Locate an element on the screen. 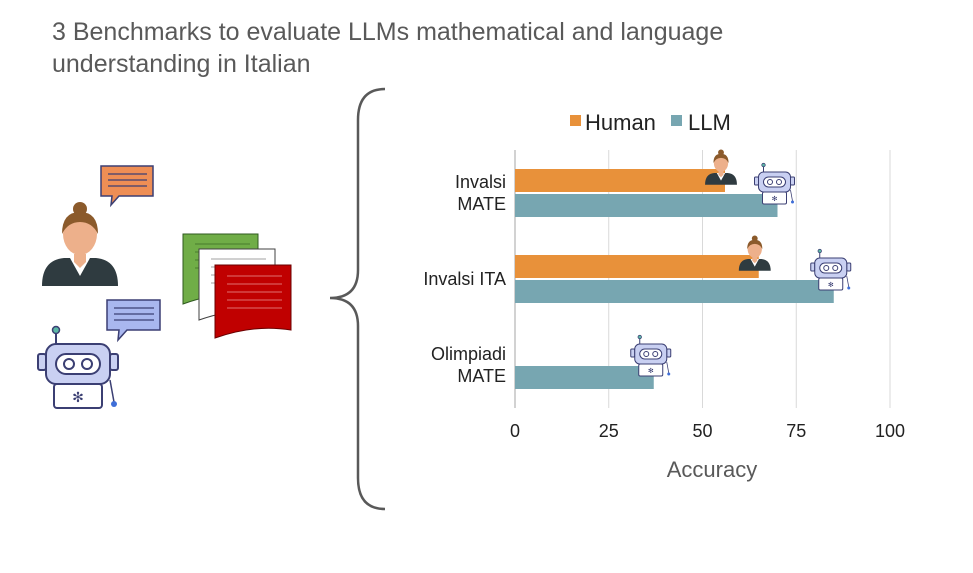 This screenshot has height=573, width=973. legend: Human LLM is located at coordinates (650, 122).